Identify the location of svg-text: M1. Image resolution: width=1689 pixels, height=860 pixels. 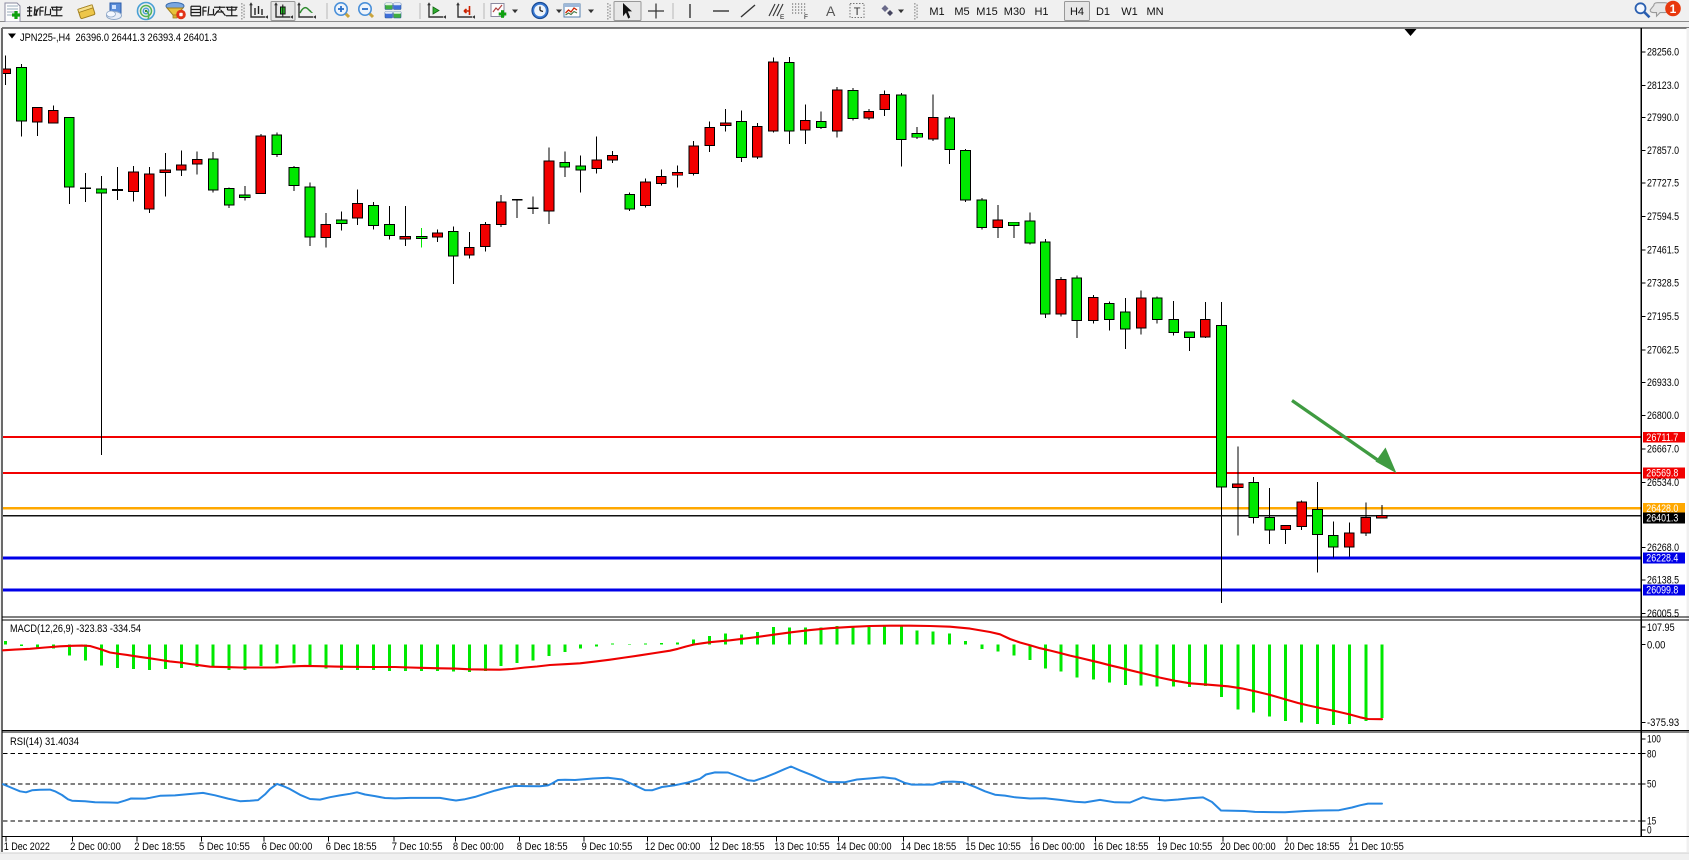
(936, 12).